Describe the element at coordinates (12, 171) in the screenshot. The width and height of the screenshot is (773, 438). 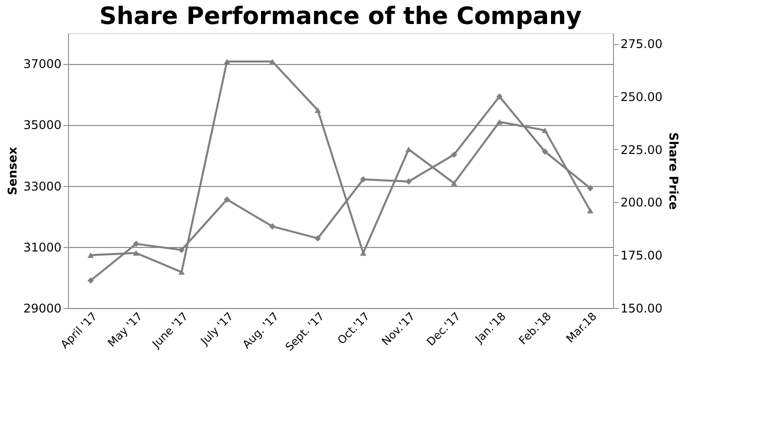
I see `y-axis-title: Sensex` at that location.